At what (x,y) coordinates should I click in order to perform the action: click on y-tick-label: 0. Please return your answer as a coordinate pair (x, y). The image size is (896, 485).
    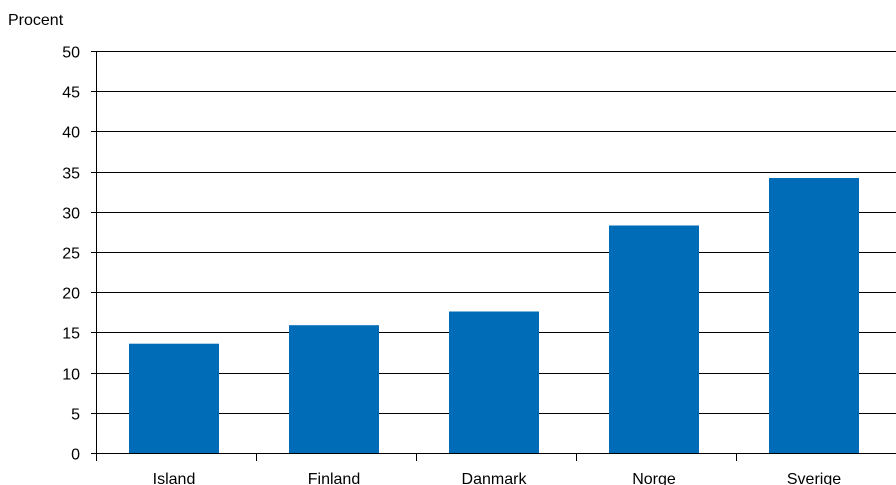
    Looking at the image, I should click on (75, 455).